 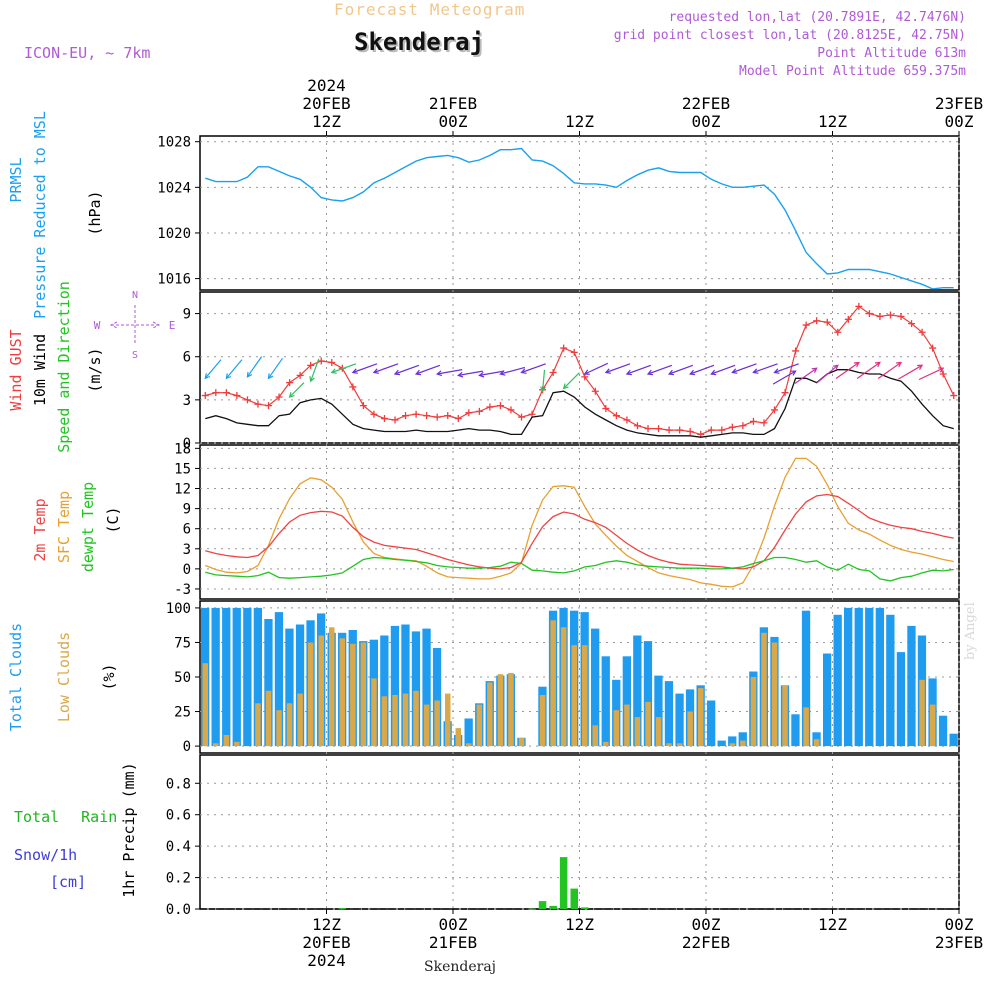 I want to click on model-altitude: Model Point Altitude 659.375m, so click(x=852, y=71).